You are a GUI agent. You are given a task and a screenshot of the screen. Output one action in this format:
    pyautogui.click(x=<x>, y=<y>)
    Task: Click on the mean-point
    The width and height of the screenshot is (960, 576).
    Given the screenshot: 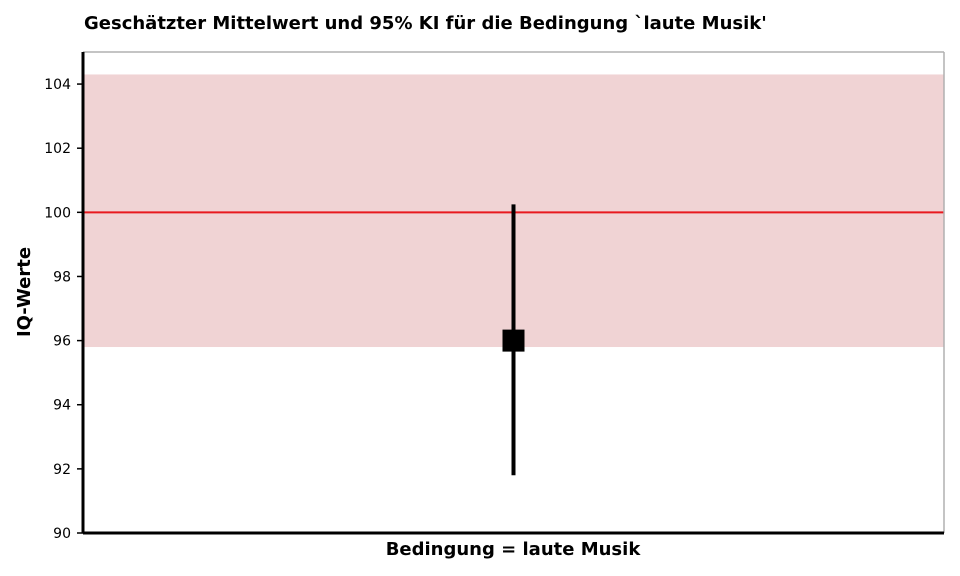 What is the action you would take?
    pyautogui.click(x=513, y=340)
    